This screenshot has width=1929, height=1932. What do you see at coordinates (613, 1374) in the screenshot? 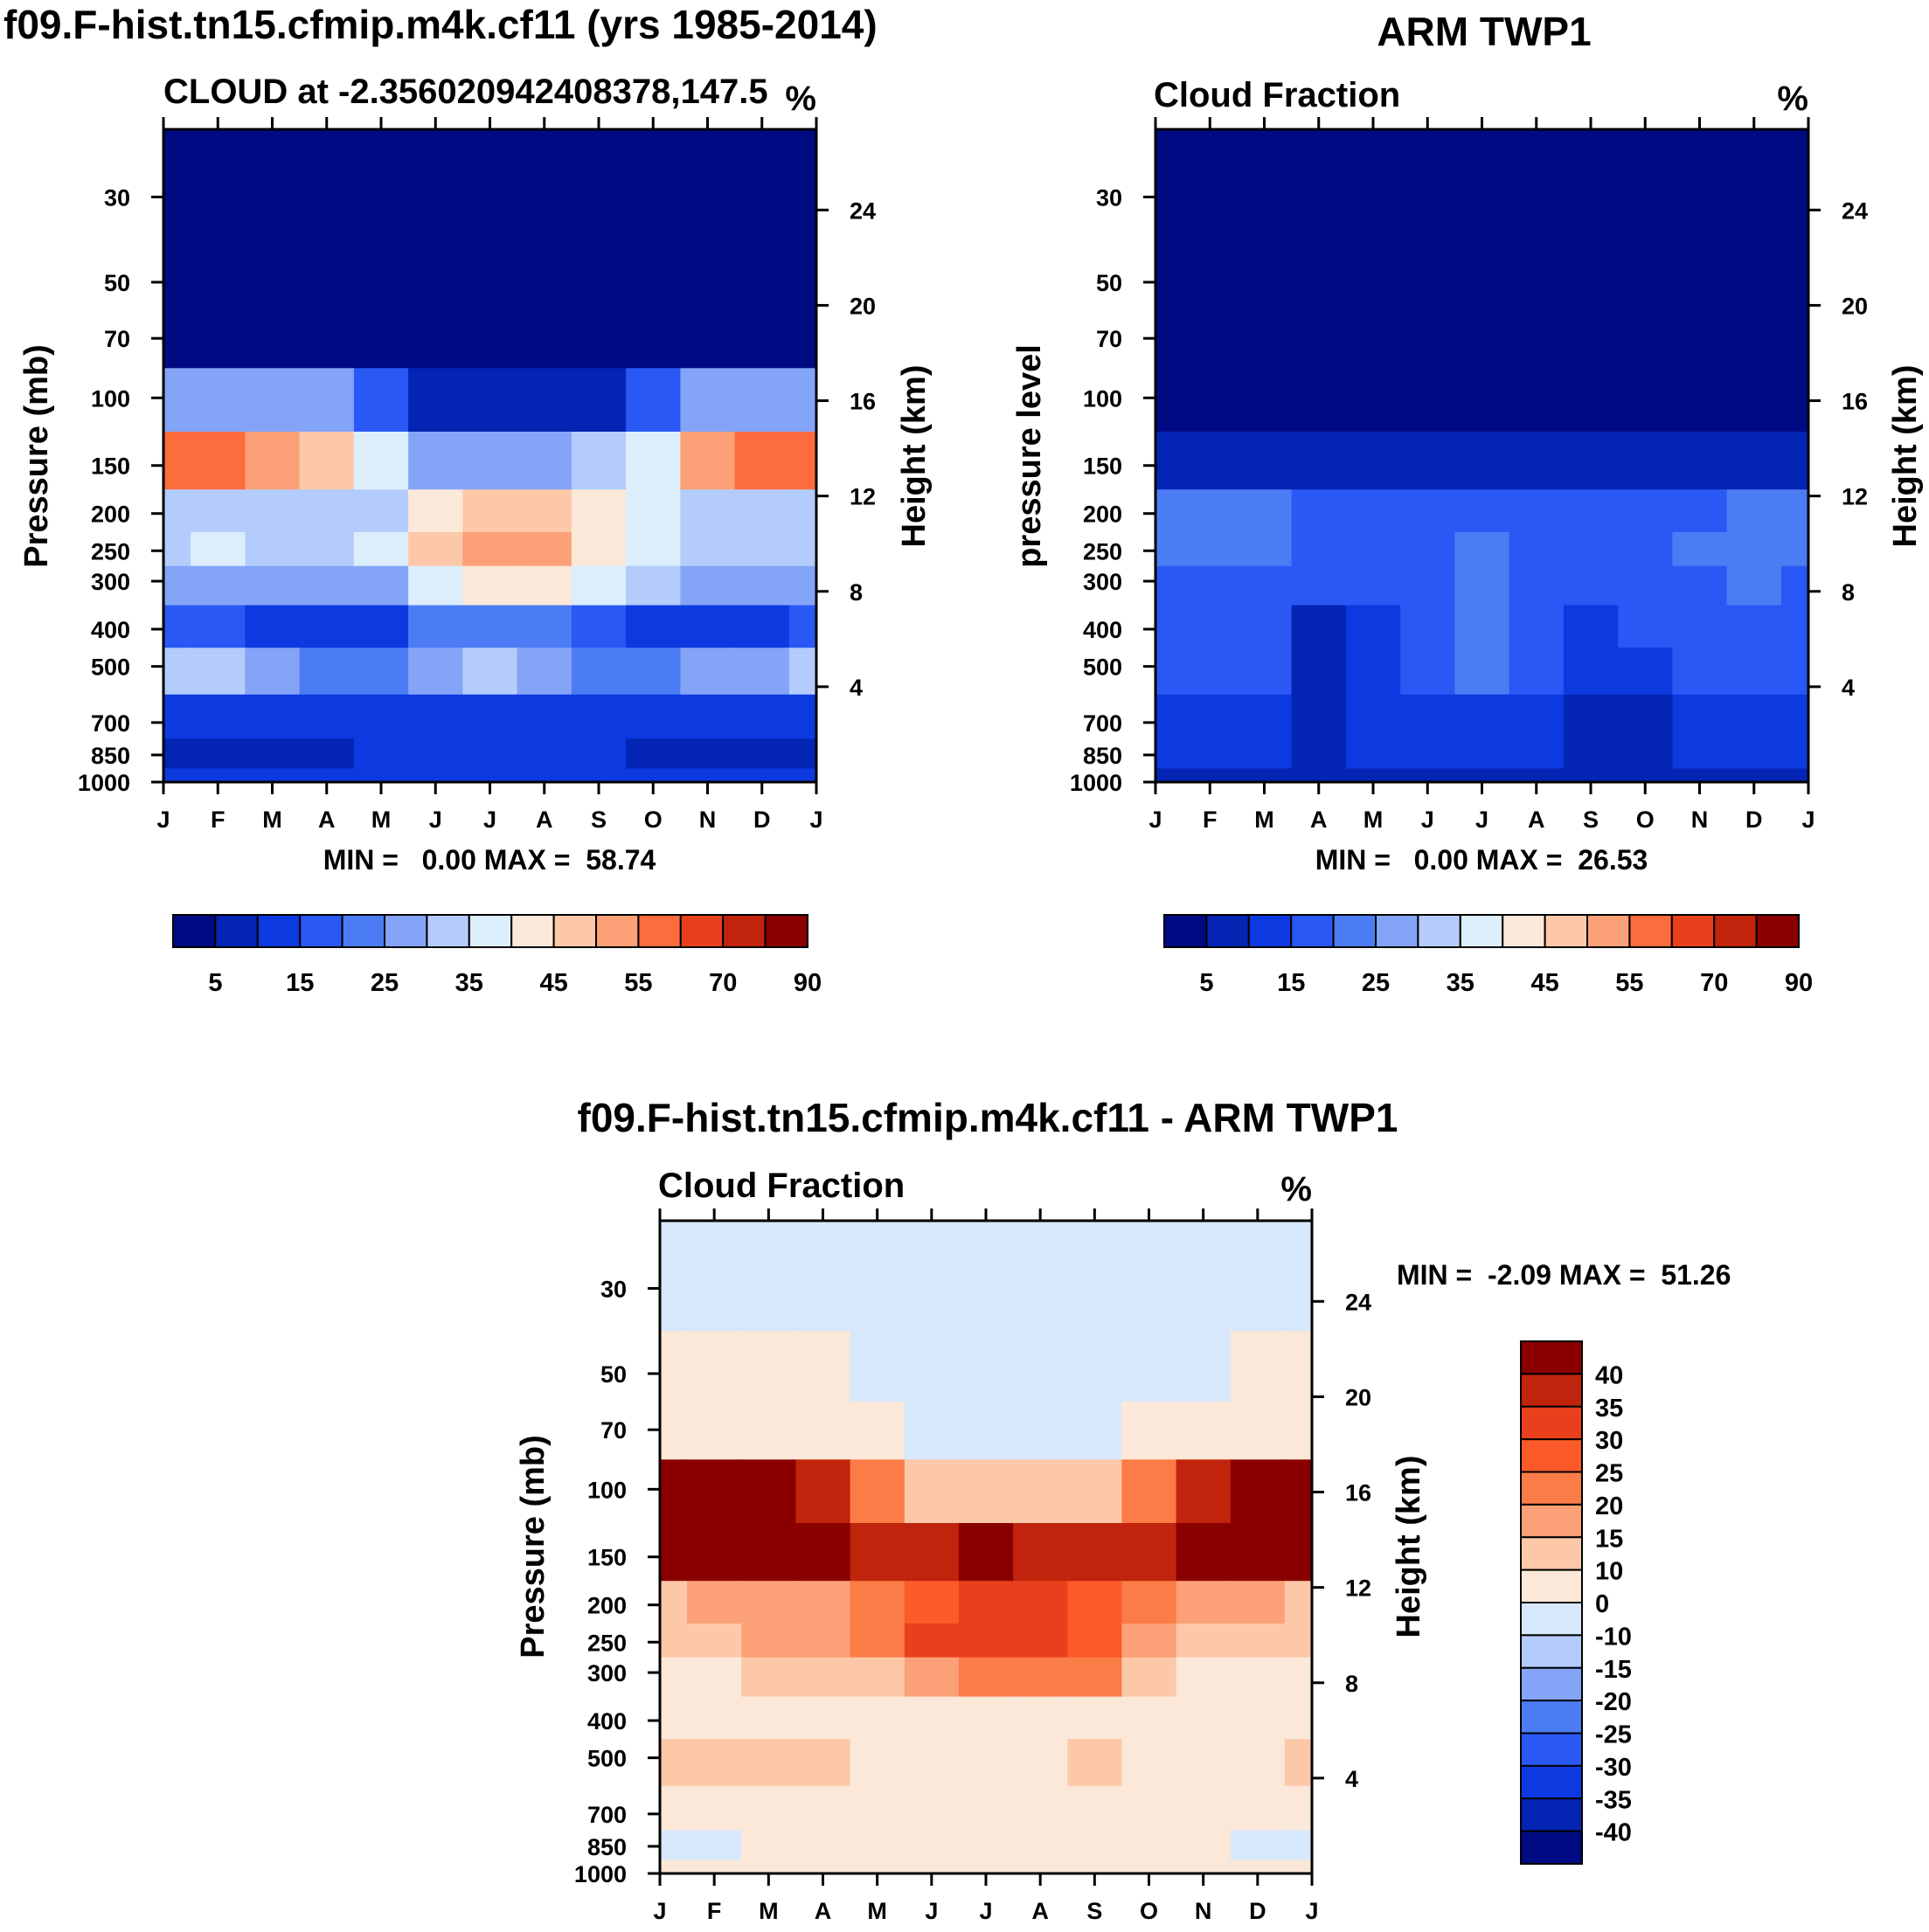
I see `y-tick-label: 50` at bounding box center [613, 1374].